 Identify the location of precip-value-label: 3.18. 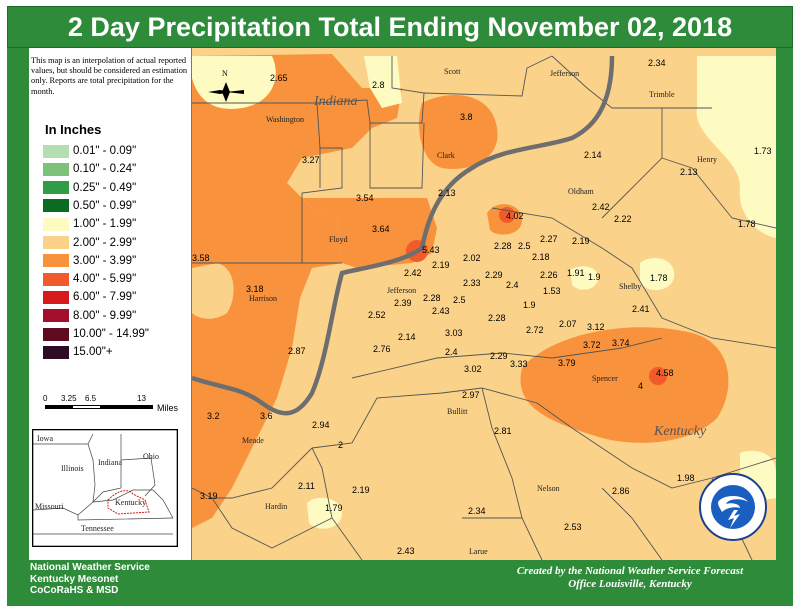
(255, 289).